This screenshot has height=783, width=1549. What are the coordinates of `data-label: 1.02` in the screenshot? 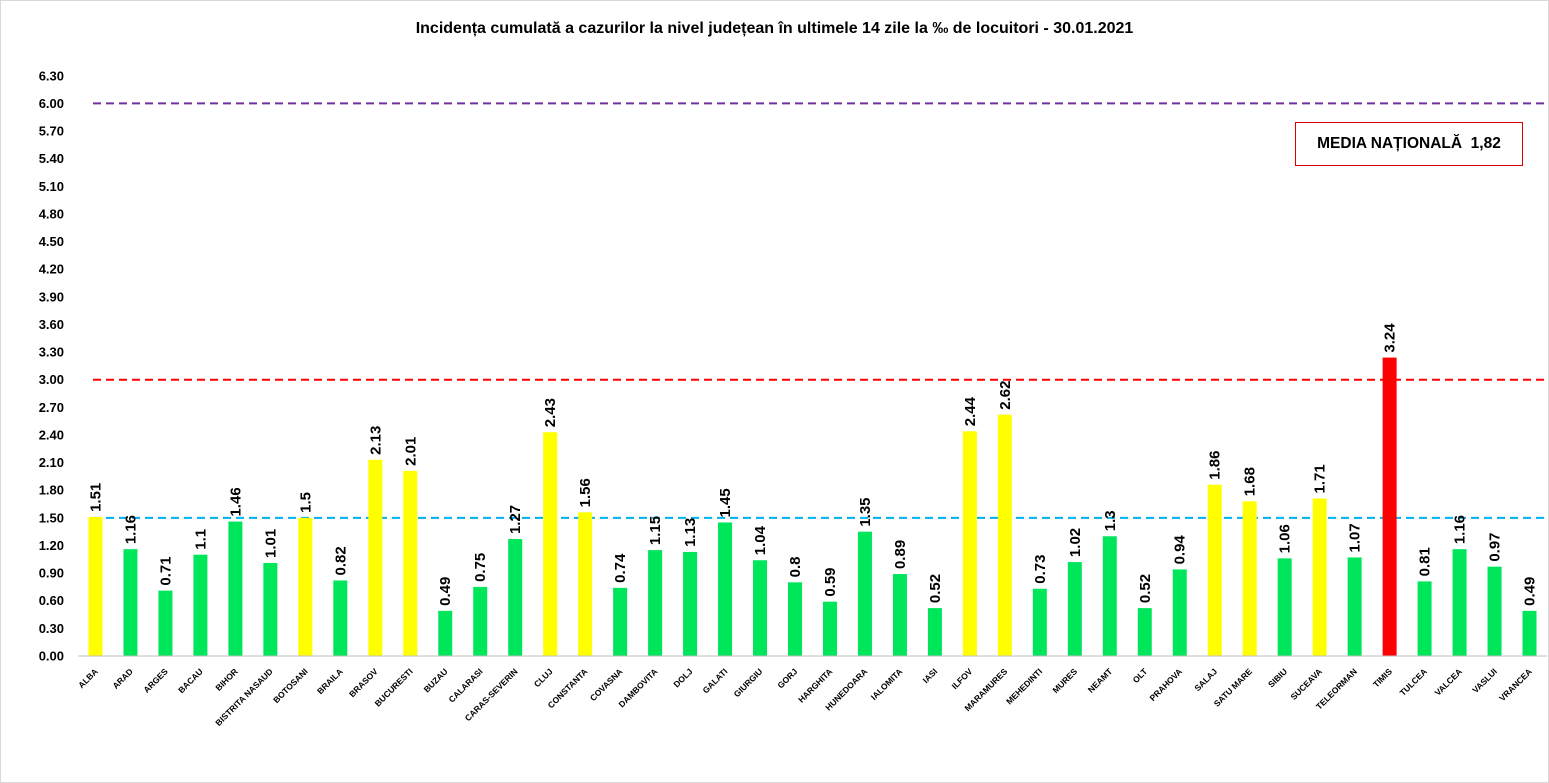 It's located at (1075, 542).